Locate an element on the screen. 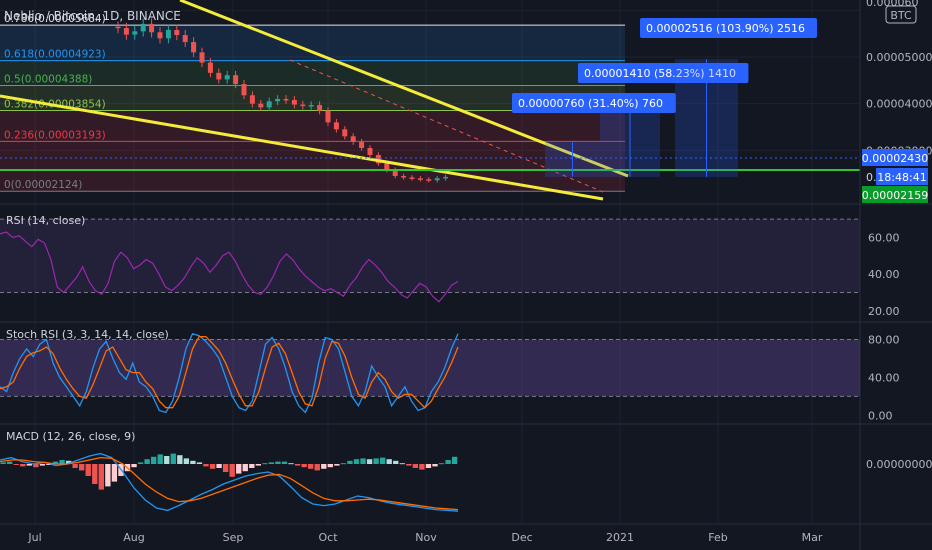  rsi-band is located at coordinates (430, 256).